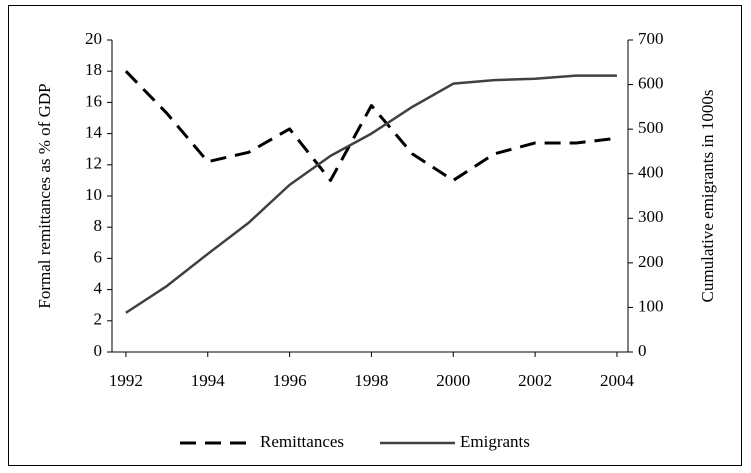 The width and height of the screenshot is (751, 473). I want to click on y2-tick-label: 0, so click(642, 350).